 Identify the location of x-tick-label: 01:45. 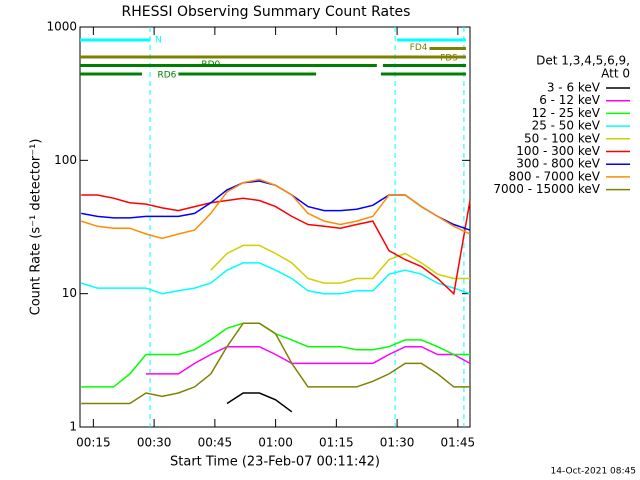
(458, 443).